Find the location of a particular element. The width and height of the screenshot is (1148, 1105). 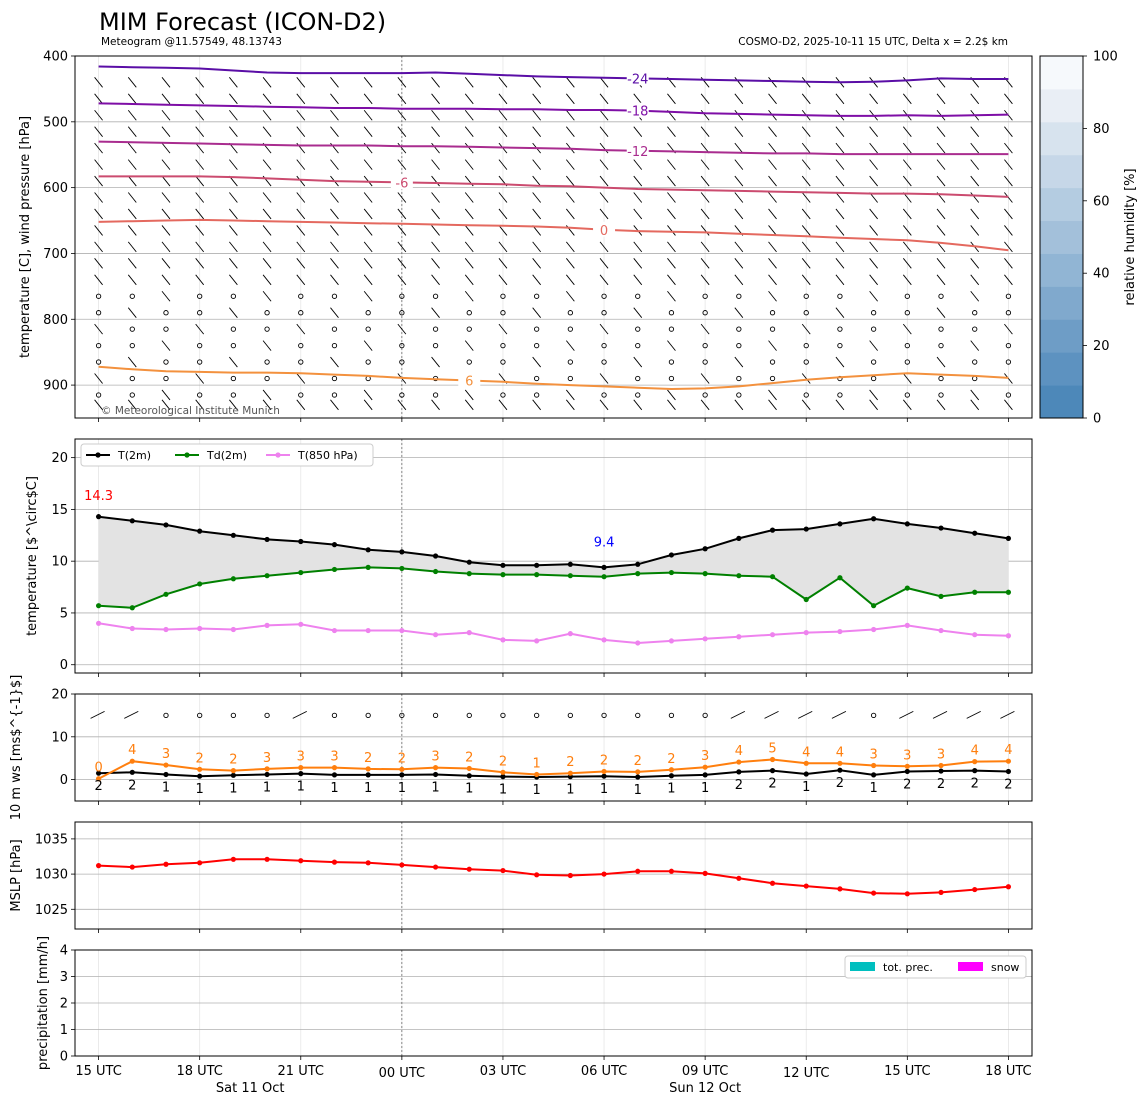

colorbar-level is located at coordinates (1061, 73).